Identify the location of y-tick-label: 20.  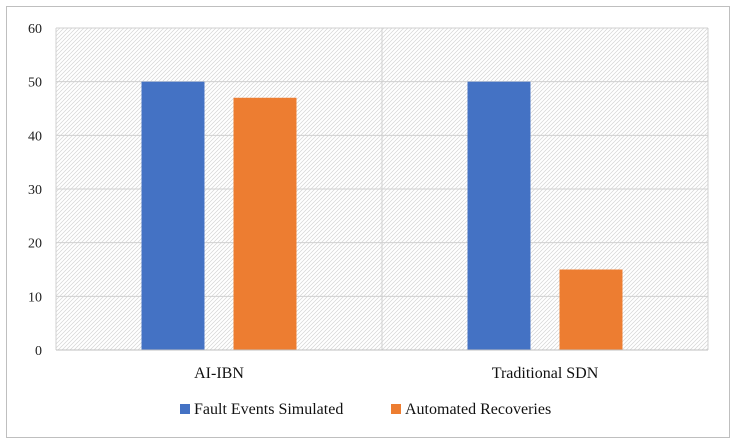
(35, 244).